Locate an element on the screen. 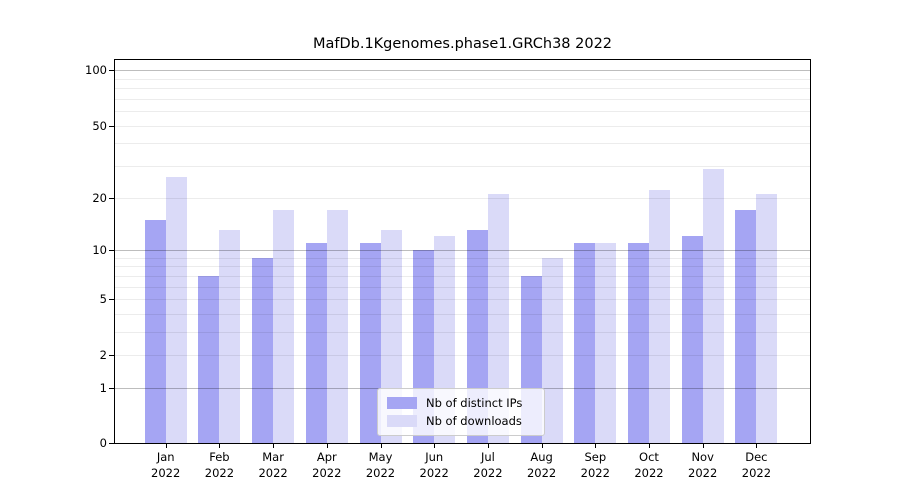  chart-title: MafDb.1Kgenomes.phase1.GRCh38 2022 is located at coordinates (462, 44).